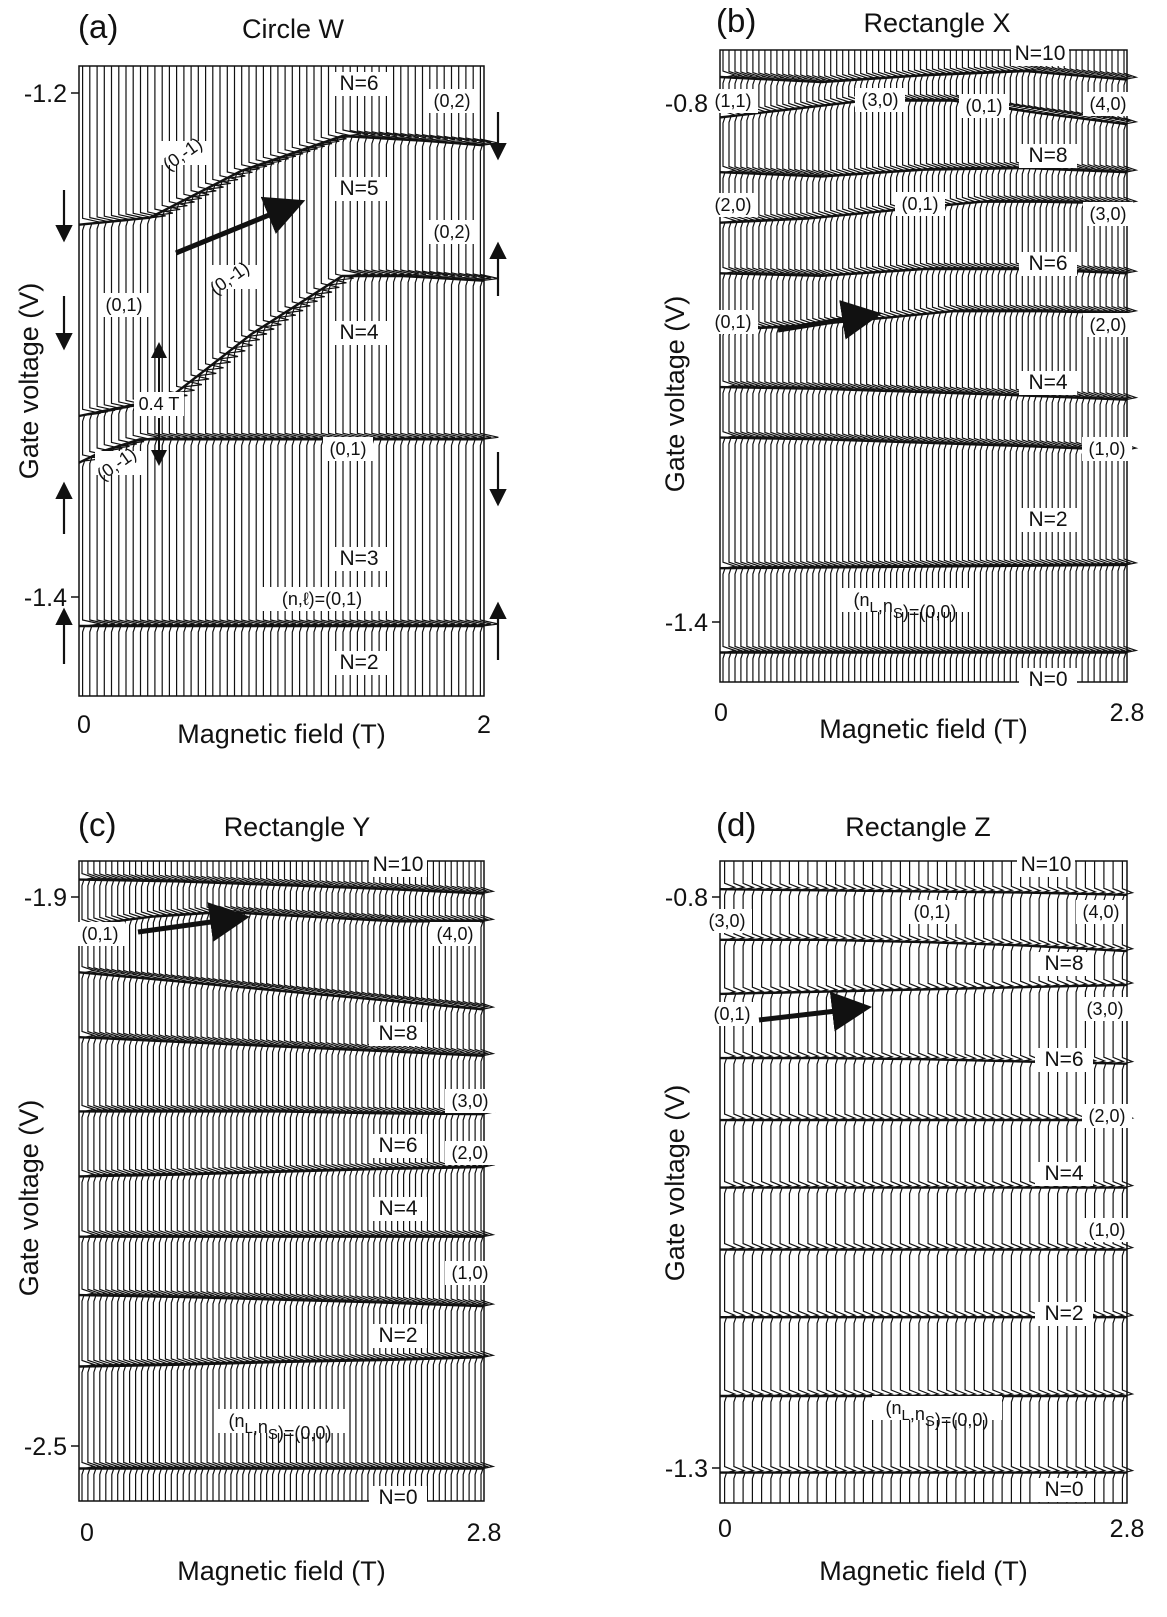  I want to click on x-tick-label: 0, so click(725, 1529).